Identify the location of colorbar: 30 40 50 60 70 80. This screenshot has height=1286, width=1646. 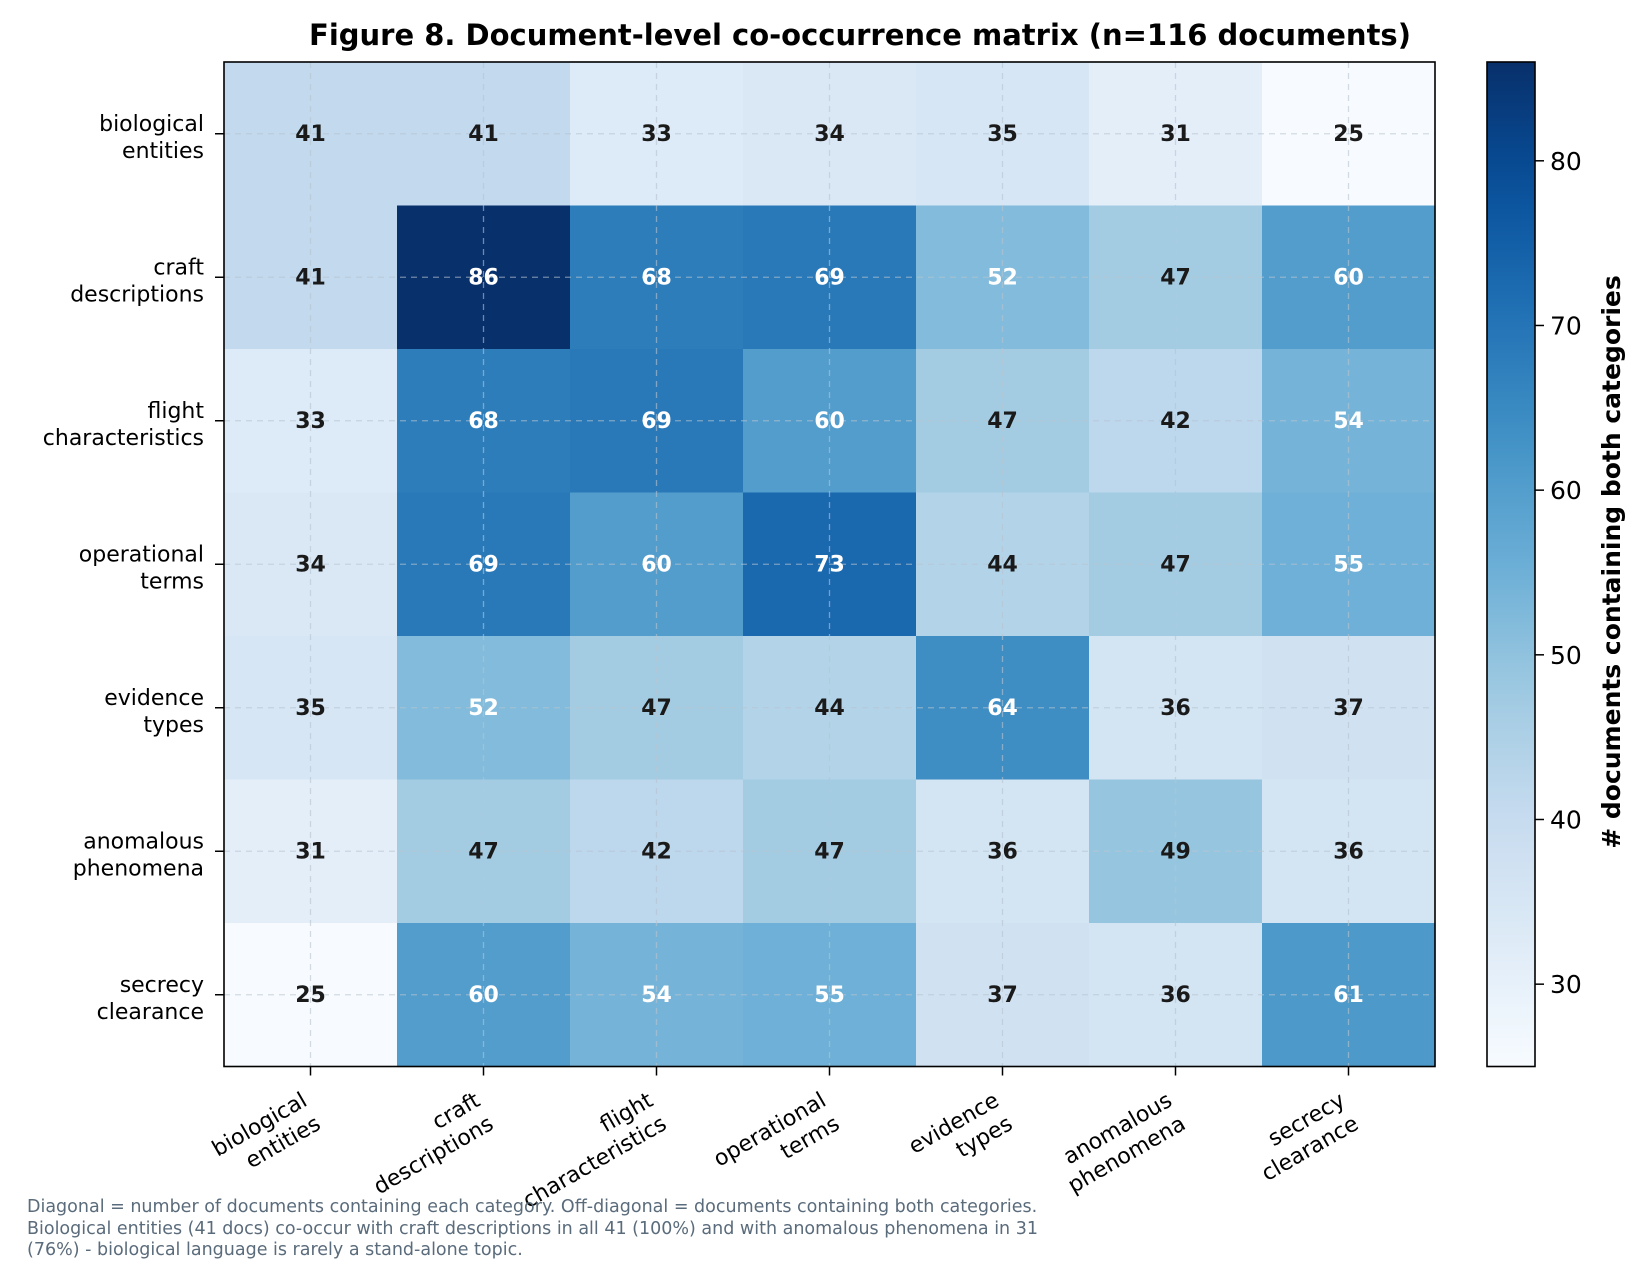
(1534, 564).